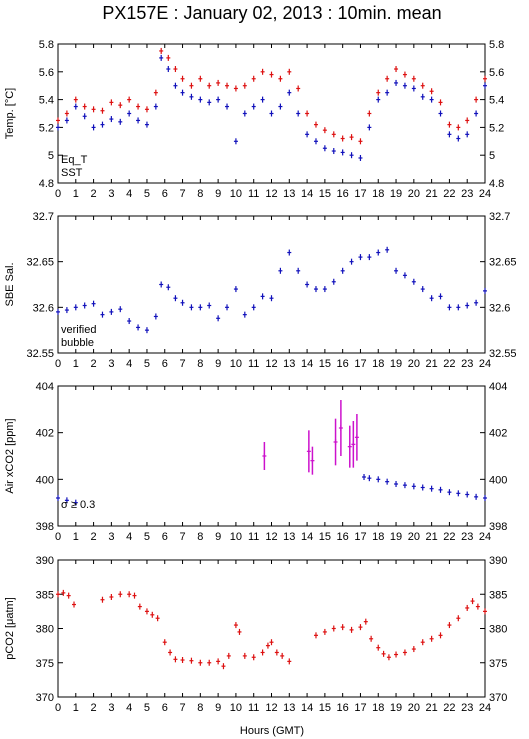 The width and height of the screenshot is (529, 739). I want to click on x-tick-label: 5, so click(147, 364).